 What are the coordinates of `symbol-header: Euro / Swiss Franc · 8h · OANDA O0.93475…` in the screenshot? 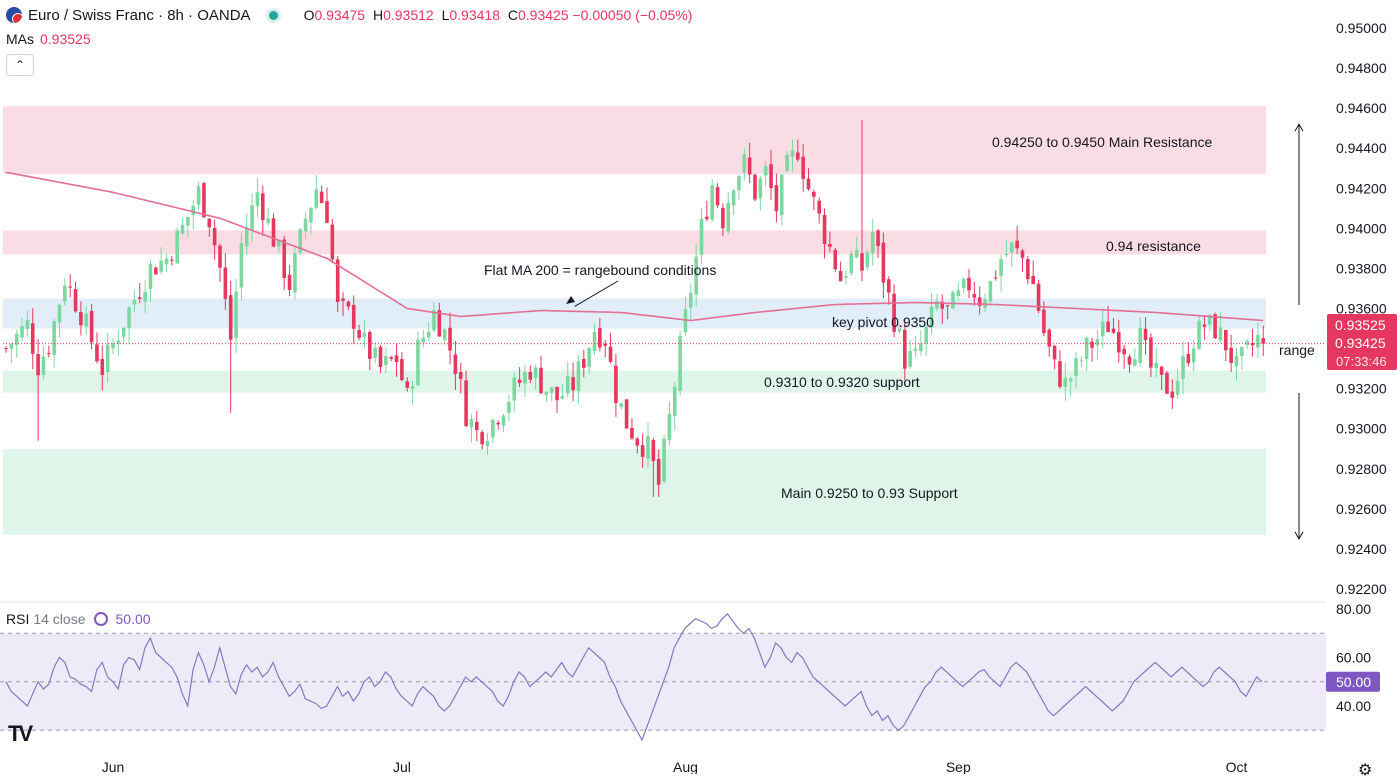 It's located at (349, 15).